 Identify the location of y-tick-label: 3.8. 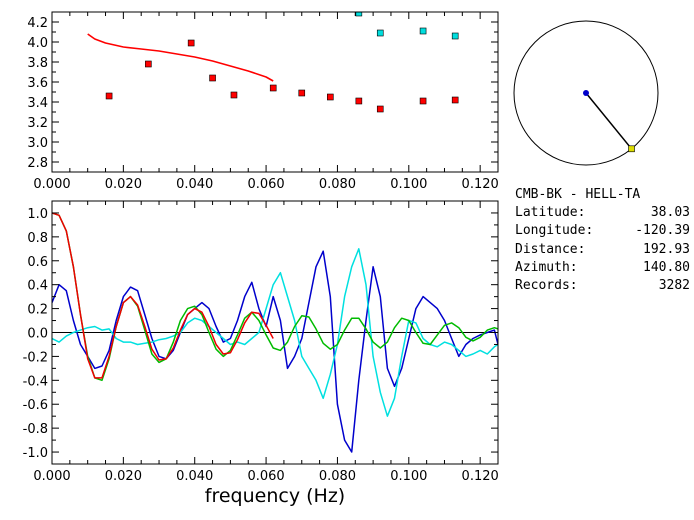
(37, 63).